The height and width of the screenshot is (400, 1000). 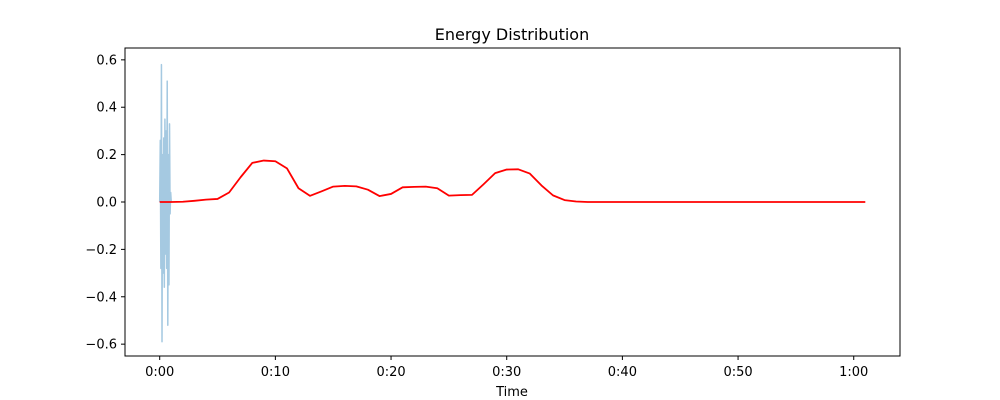 I want to click on y-tick-label: −0.4, so click(x=101, y=297).